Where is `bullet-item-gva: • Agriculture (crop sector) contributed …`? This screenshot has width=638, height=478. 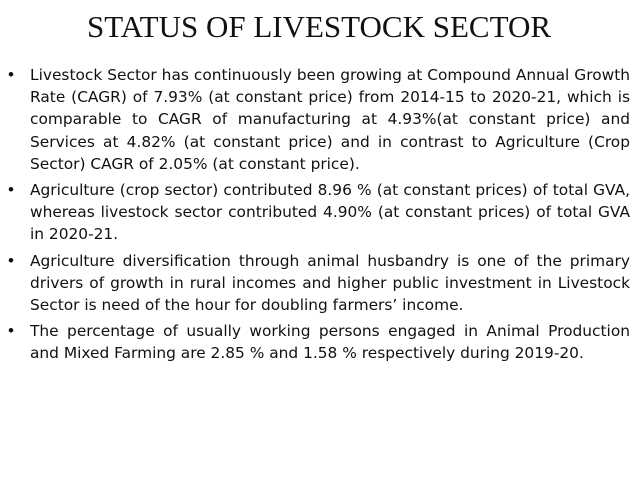 bullet-item-gva: • Agriculture (crop sector) contributed … is located at coordinates (319, 212).